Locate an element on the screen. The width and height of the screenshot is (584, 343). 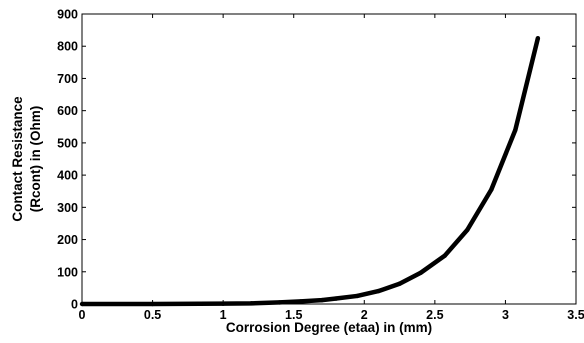
y-tick-label: 500 is located at coordinates (67, 143).